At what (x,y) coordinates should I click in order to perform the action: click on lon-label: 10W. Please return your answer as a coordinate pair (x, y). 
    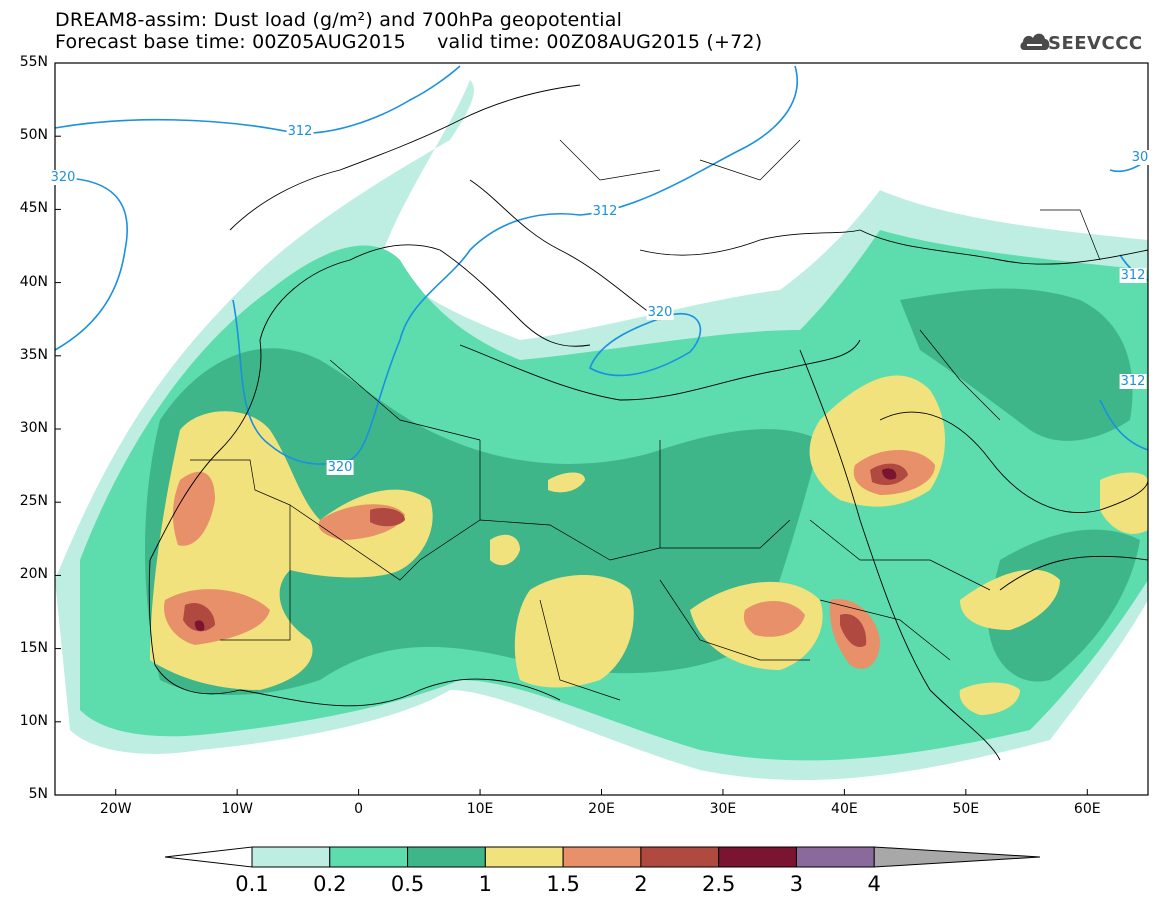
    Looking at the image, I should click on (237, 809).